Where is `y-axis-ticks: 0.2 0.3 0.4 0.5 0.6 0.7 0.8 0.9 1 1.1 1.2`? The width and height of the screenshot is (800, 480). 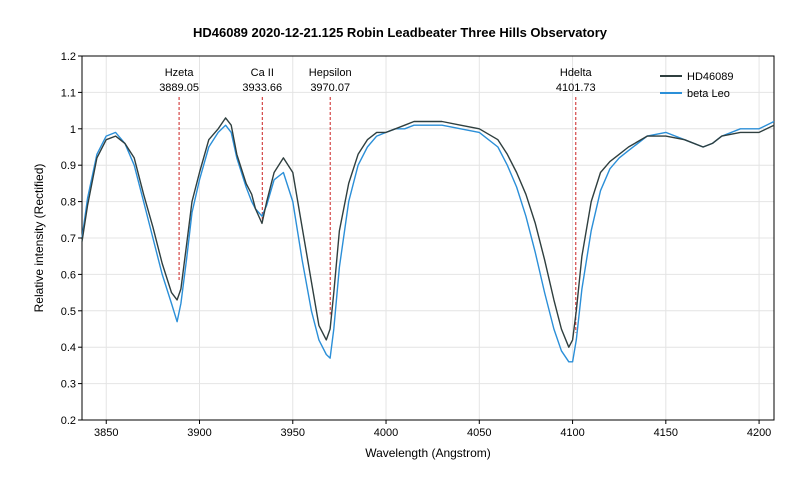 y-axis-ticks: 0.2 0.3 0.4 0.5 0.6 0.7 0.8 0.9 1 1.1 1.2 is located at coordinates (71, 239).